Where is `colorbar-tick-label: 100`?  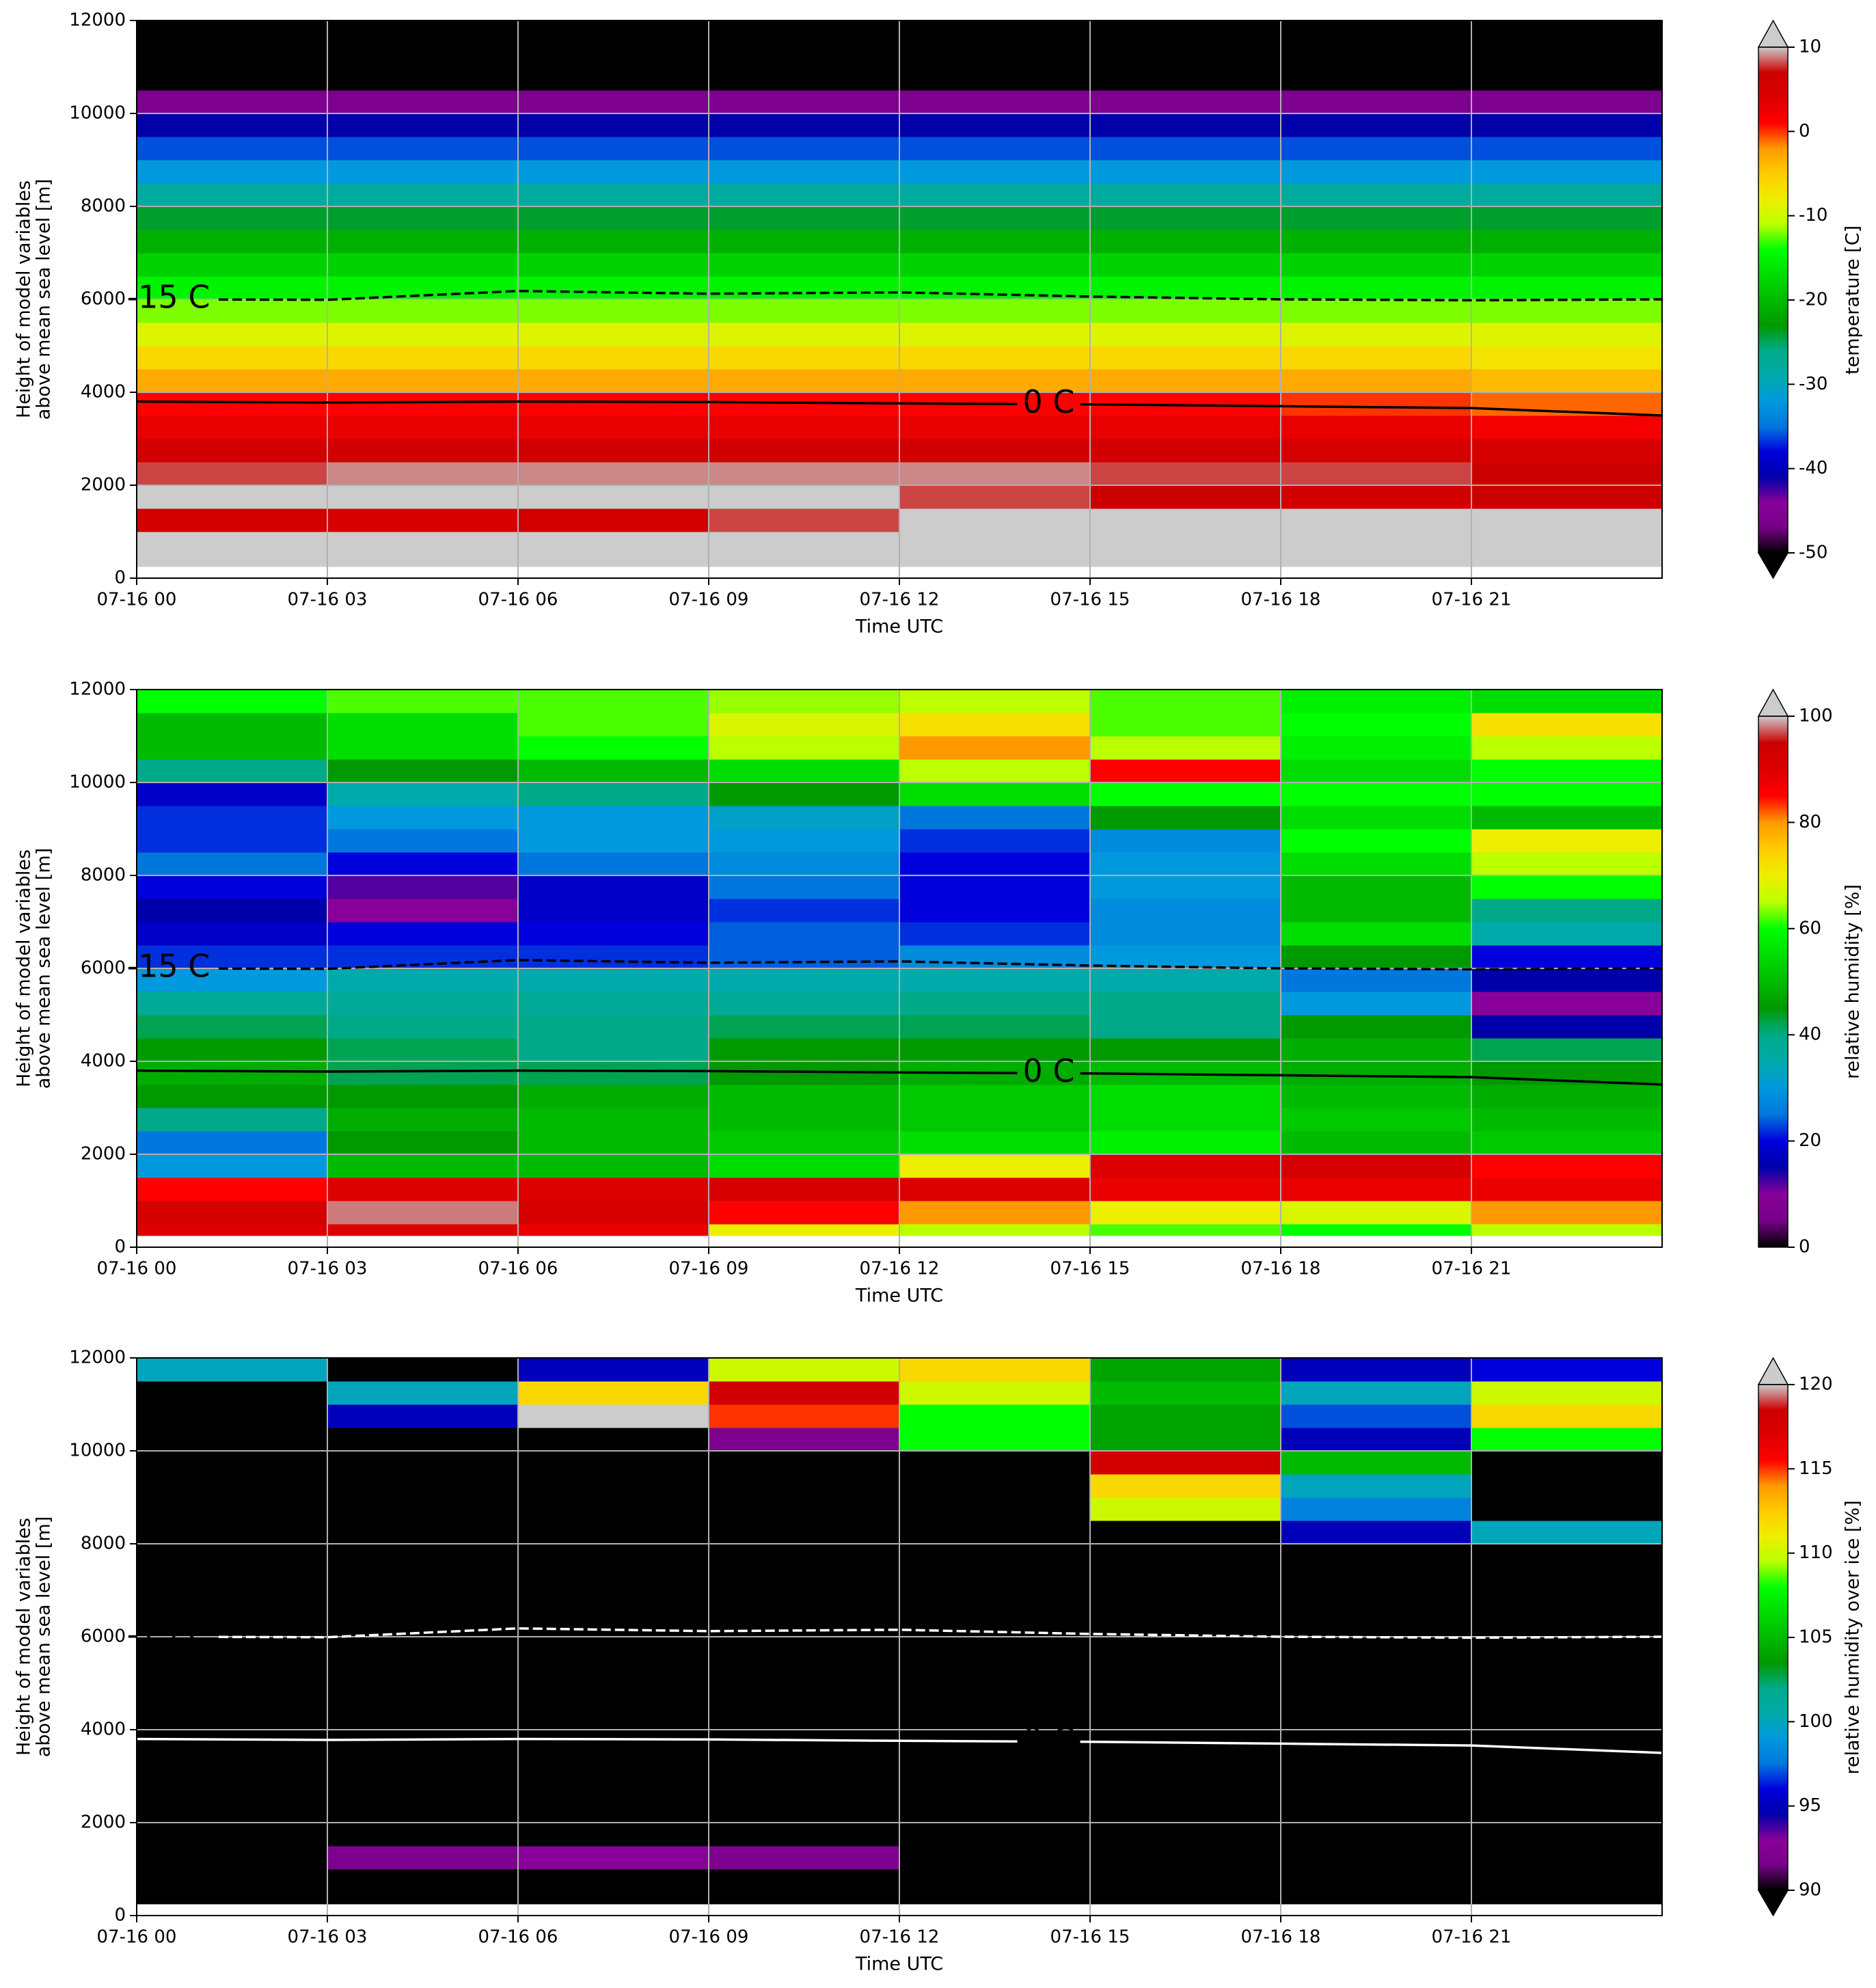
colorbar-tick-label: 100 is located at coordinates (1816, 716).